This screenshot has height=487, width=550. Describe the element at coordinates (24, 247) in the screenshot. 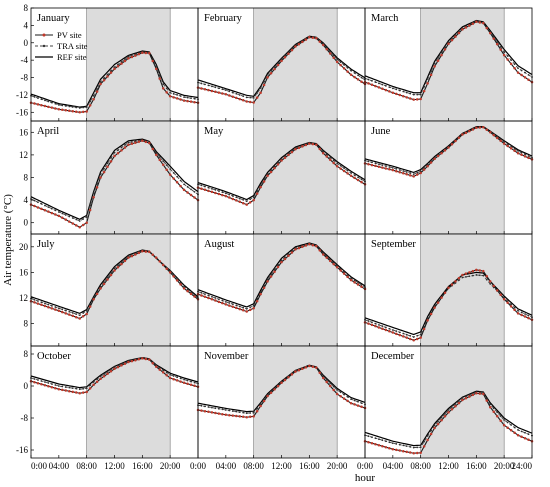

I see `y-tick-label: 20` at that location.